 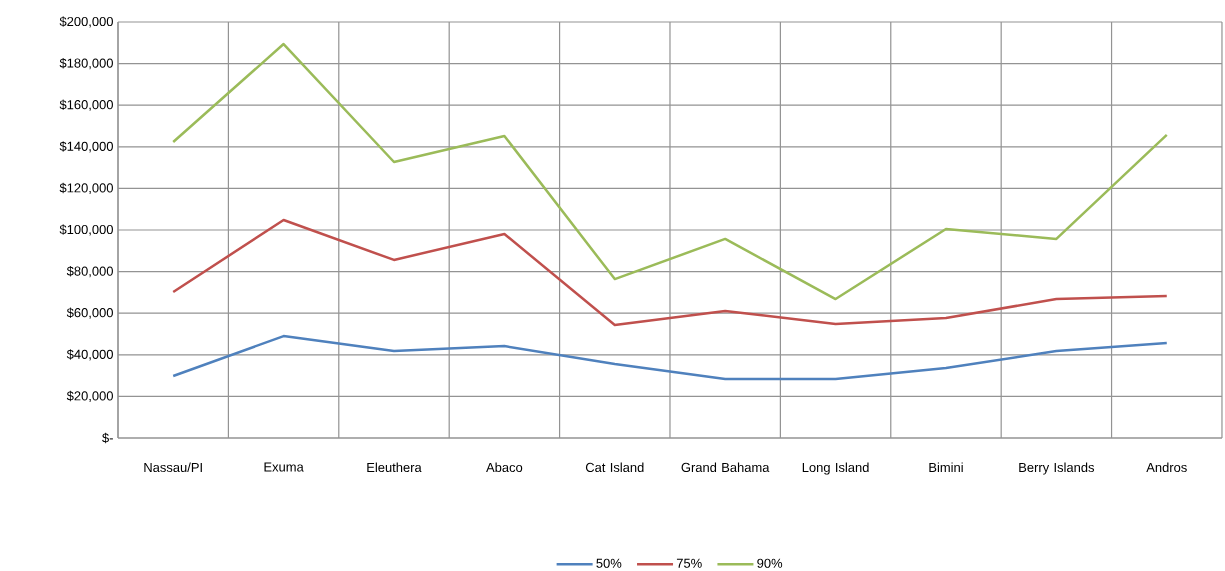 What do you see at coordinates (86, 22) in the screenshot?
I see `y-tick-label: $200,000` at bounding box center [86, 22].